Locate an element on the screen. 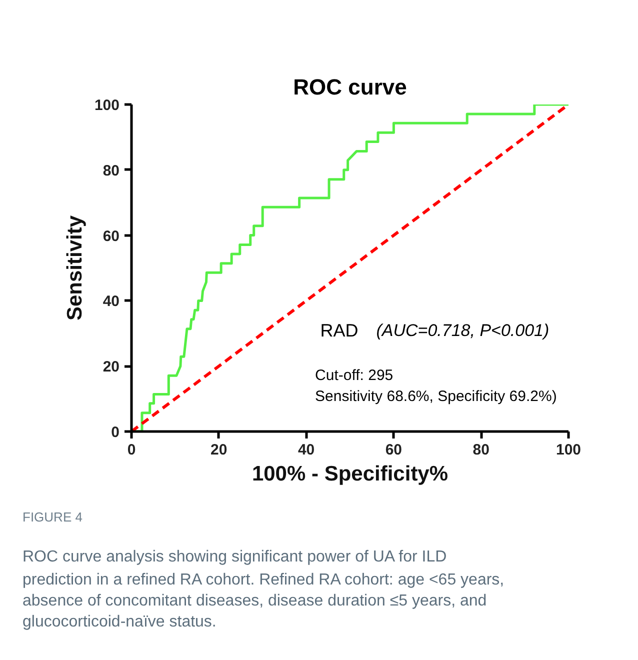 The width and height of the screenshot is (638, 660). y-tick-label: 0 is located at coordinates (115, 432).